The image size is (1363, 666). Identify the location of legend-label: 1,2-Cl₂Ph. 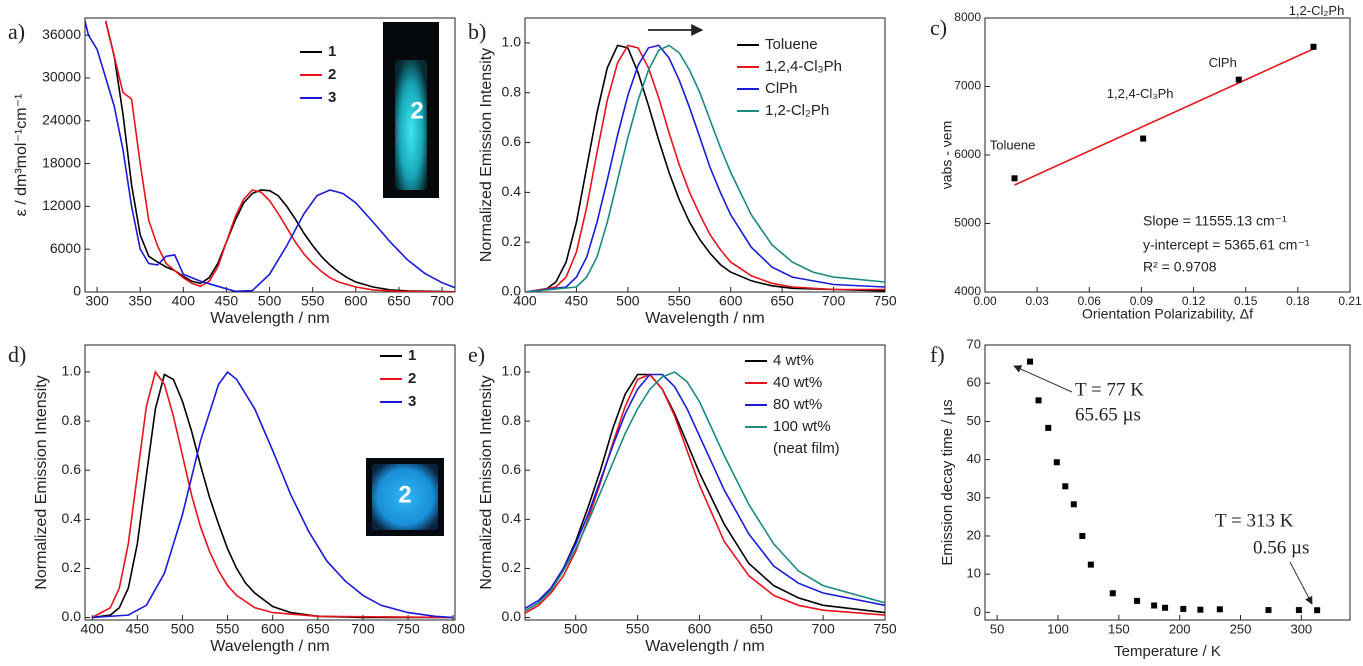
(797, 110).